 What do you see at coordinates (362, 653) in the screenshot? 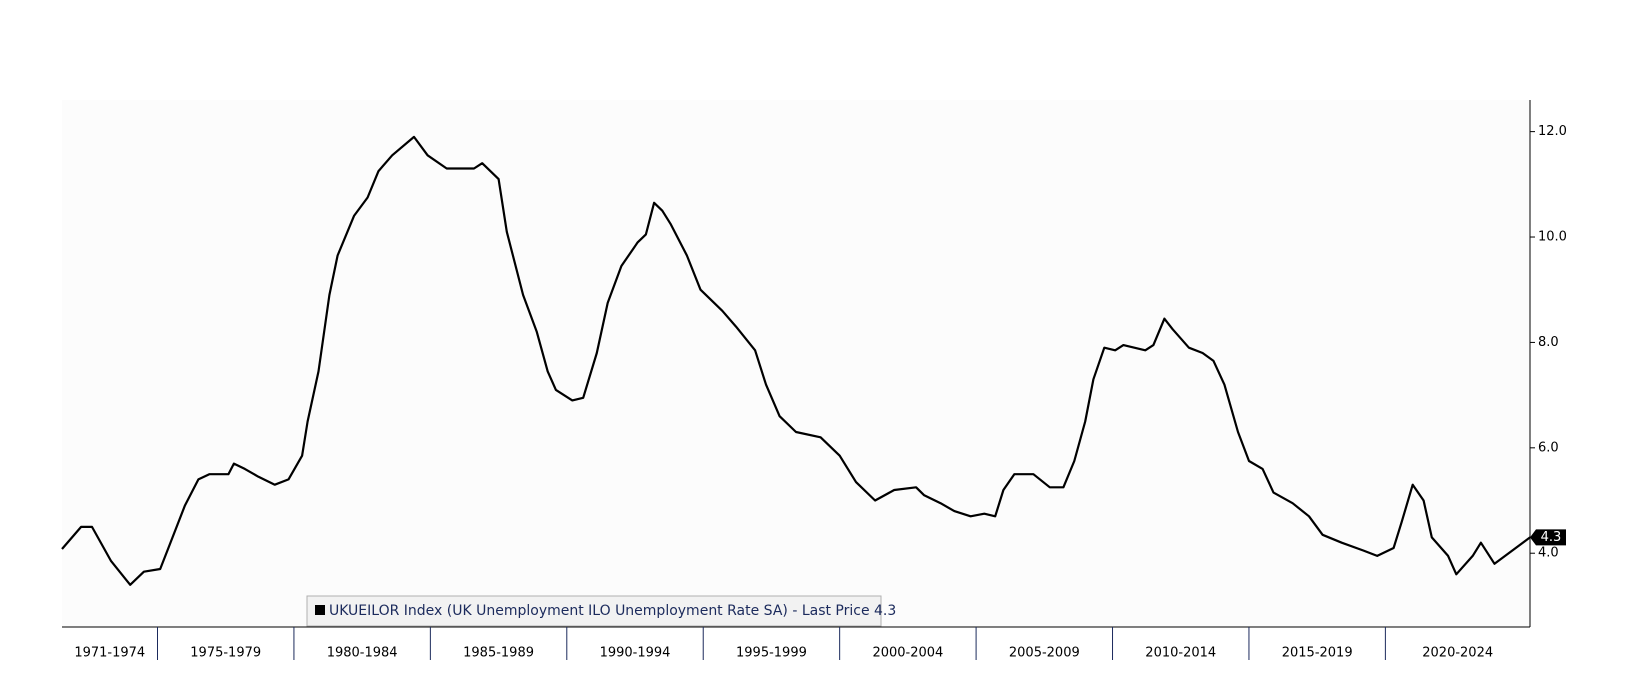
I see `x-period-label: 1980-1984` at bounding box center [362, 653].